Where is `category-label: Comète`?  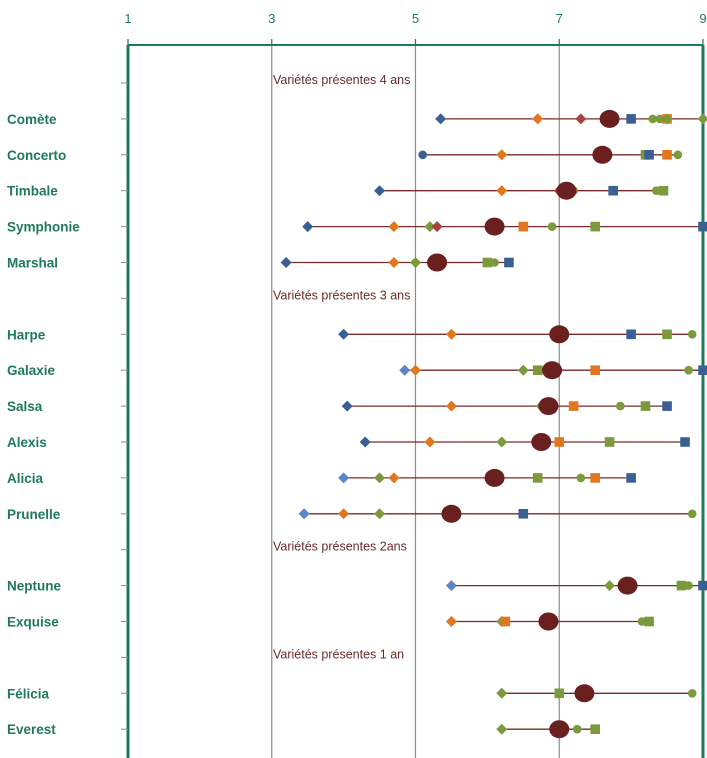
category-label: Comète is located at coordinates (32, 119).